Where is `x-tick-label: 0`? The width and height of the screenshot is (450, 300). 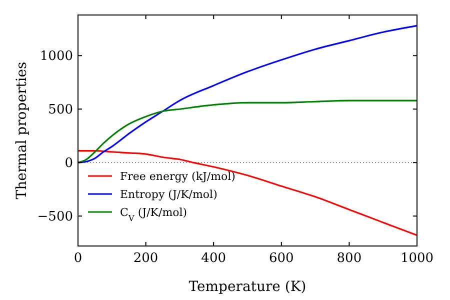
x-tick-label: 0 is located at coordinates (78, 258).